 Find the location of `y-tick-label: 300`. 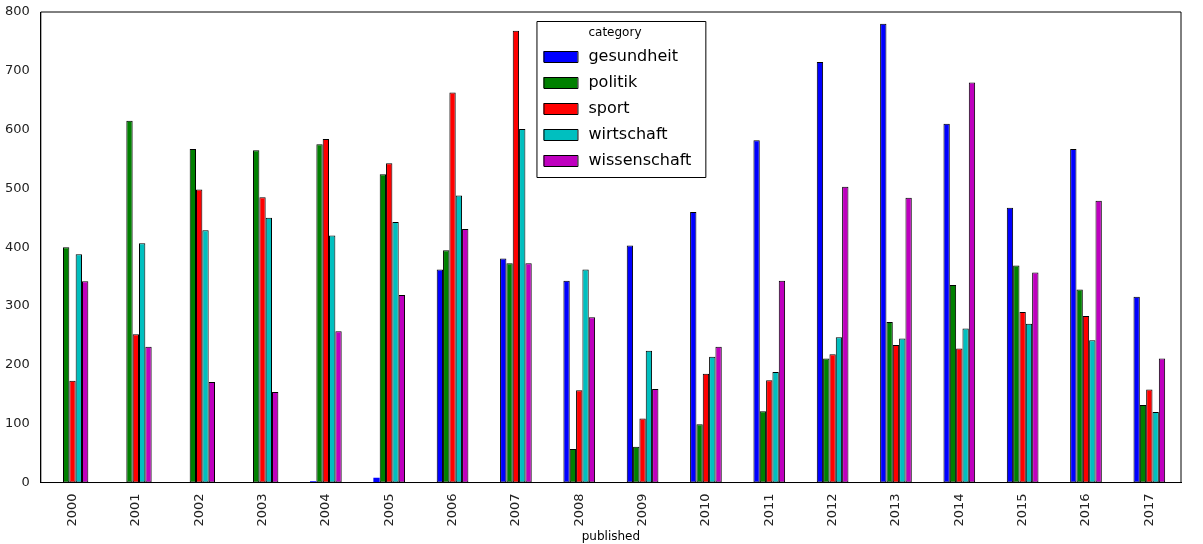

y-tick-label: 300 is located at coordinates (17, 305).